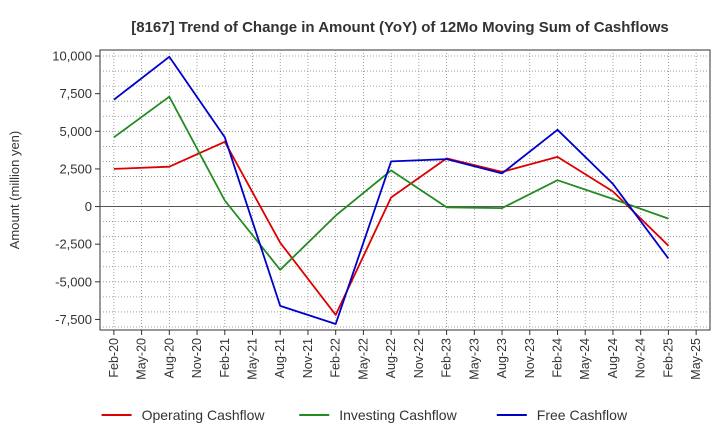 Image resolution: width=720 pixels, height=445 pixels. What do you see at coordinates (280, 358) in the screenshot?
I see `x-tick-label: Aug-21` at bounding box center [280, 358].